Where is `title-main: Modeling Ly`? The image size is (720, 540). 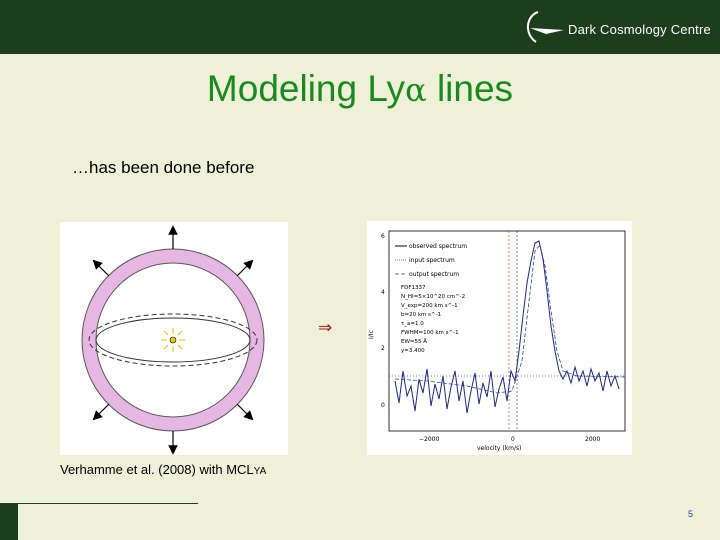
title-main: Modeling Ly is located at coordinates (306, 88).